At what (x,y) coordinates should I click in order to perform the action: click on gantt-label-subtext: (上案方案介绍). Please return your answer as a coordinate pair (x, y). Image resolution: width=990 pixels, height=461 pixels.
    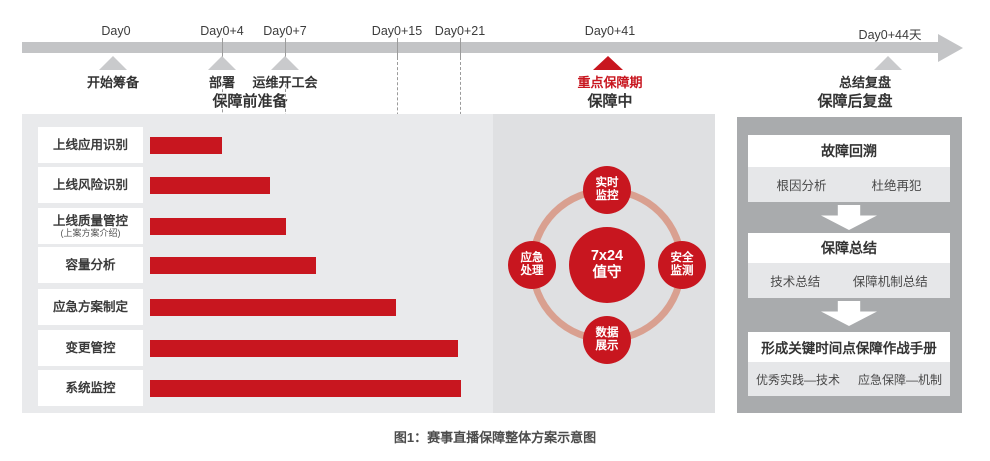
    Looking at the image, I should click on (90, 233).